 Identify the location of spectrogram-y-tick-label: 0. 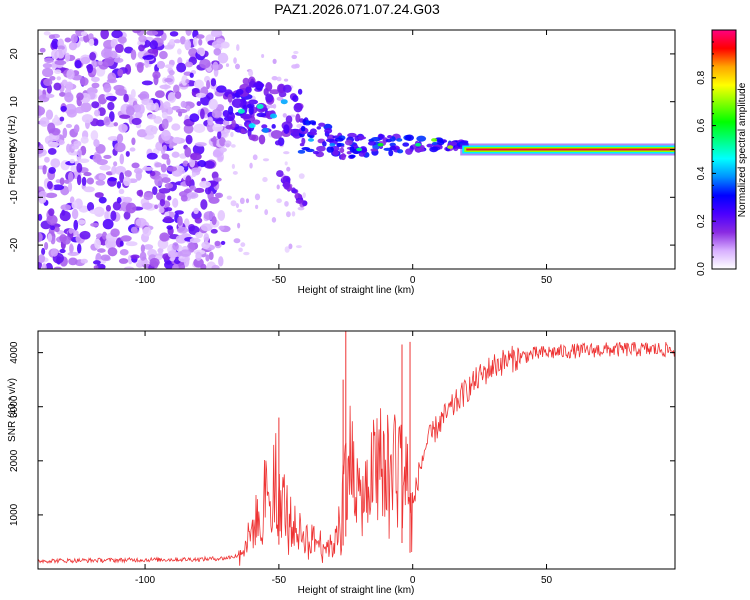
(14, 149).